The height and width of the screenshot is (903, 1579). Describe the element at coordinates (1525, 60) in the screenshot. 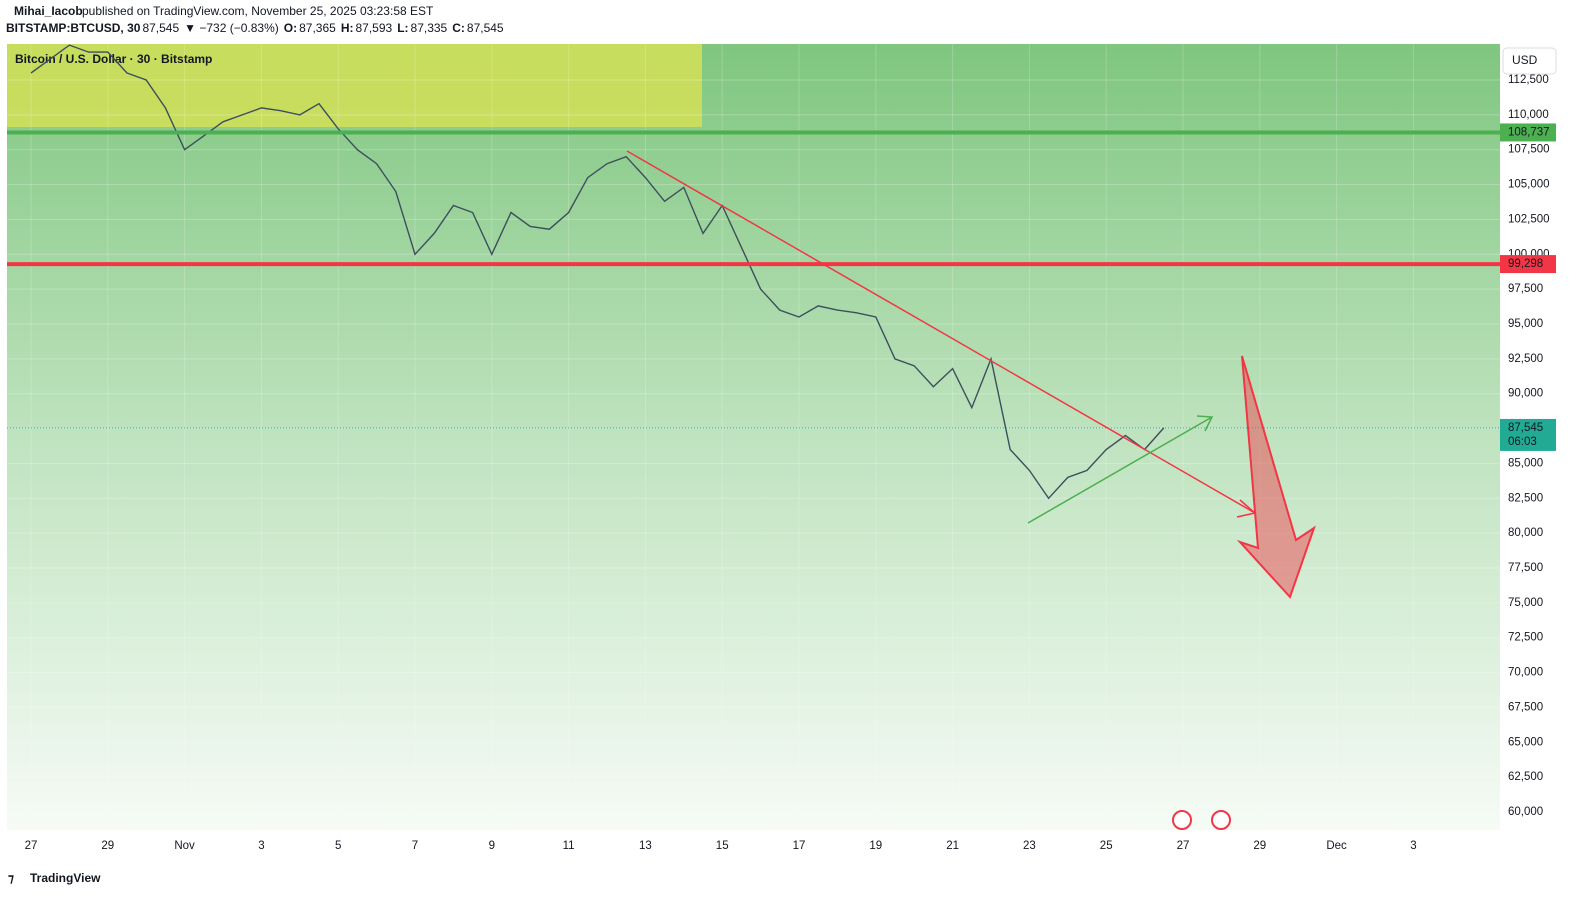

I see `currency: USD` at that location.